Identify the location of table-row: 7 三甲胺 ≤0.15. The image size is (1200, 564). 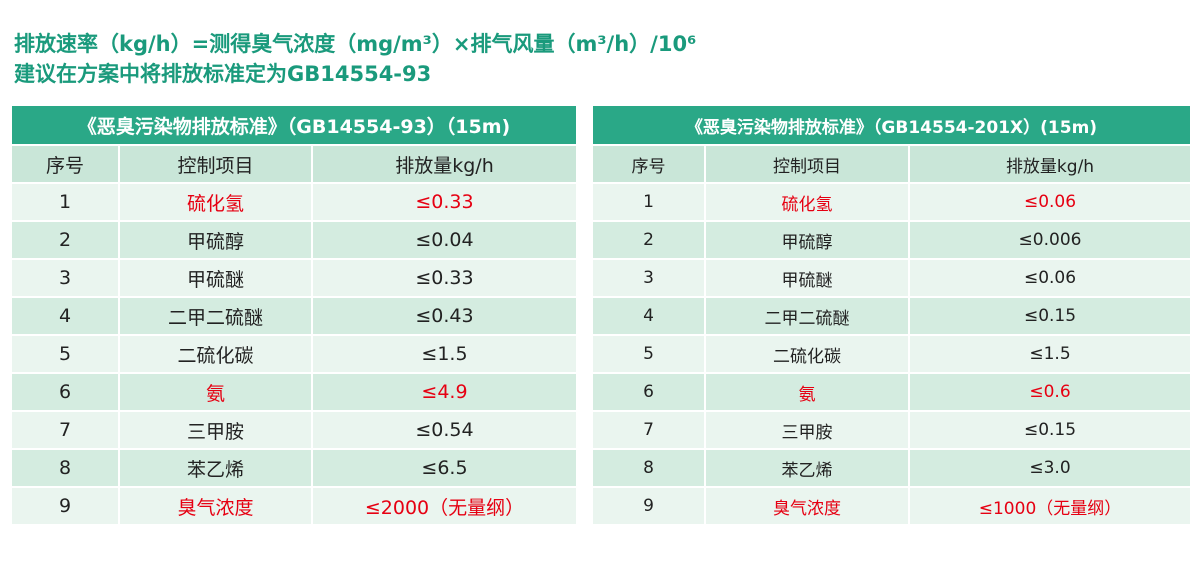
(892, 430).